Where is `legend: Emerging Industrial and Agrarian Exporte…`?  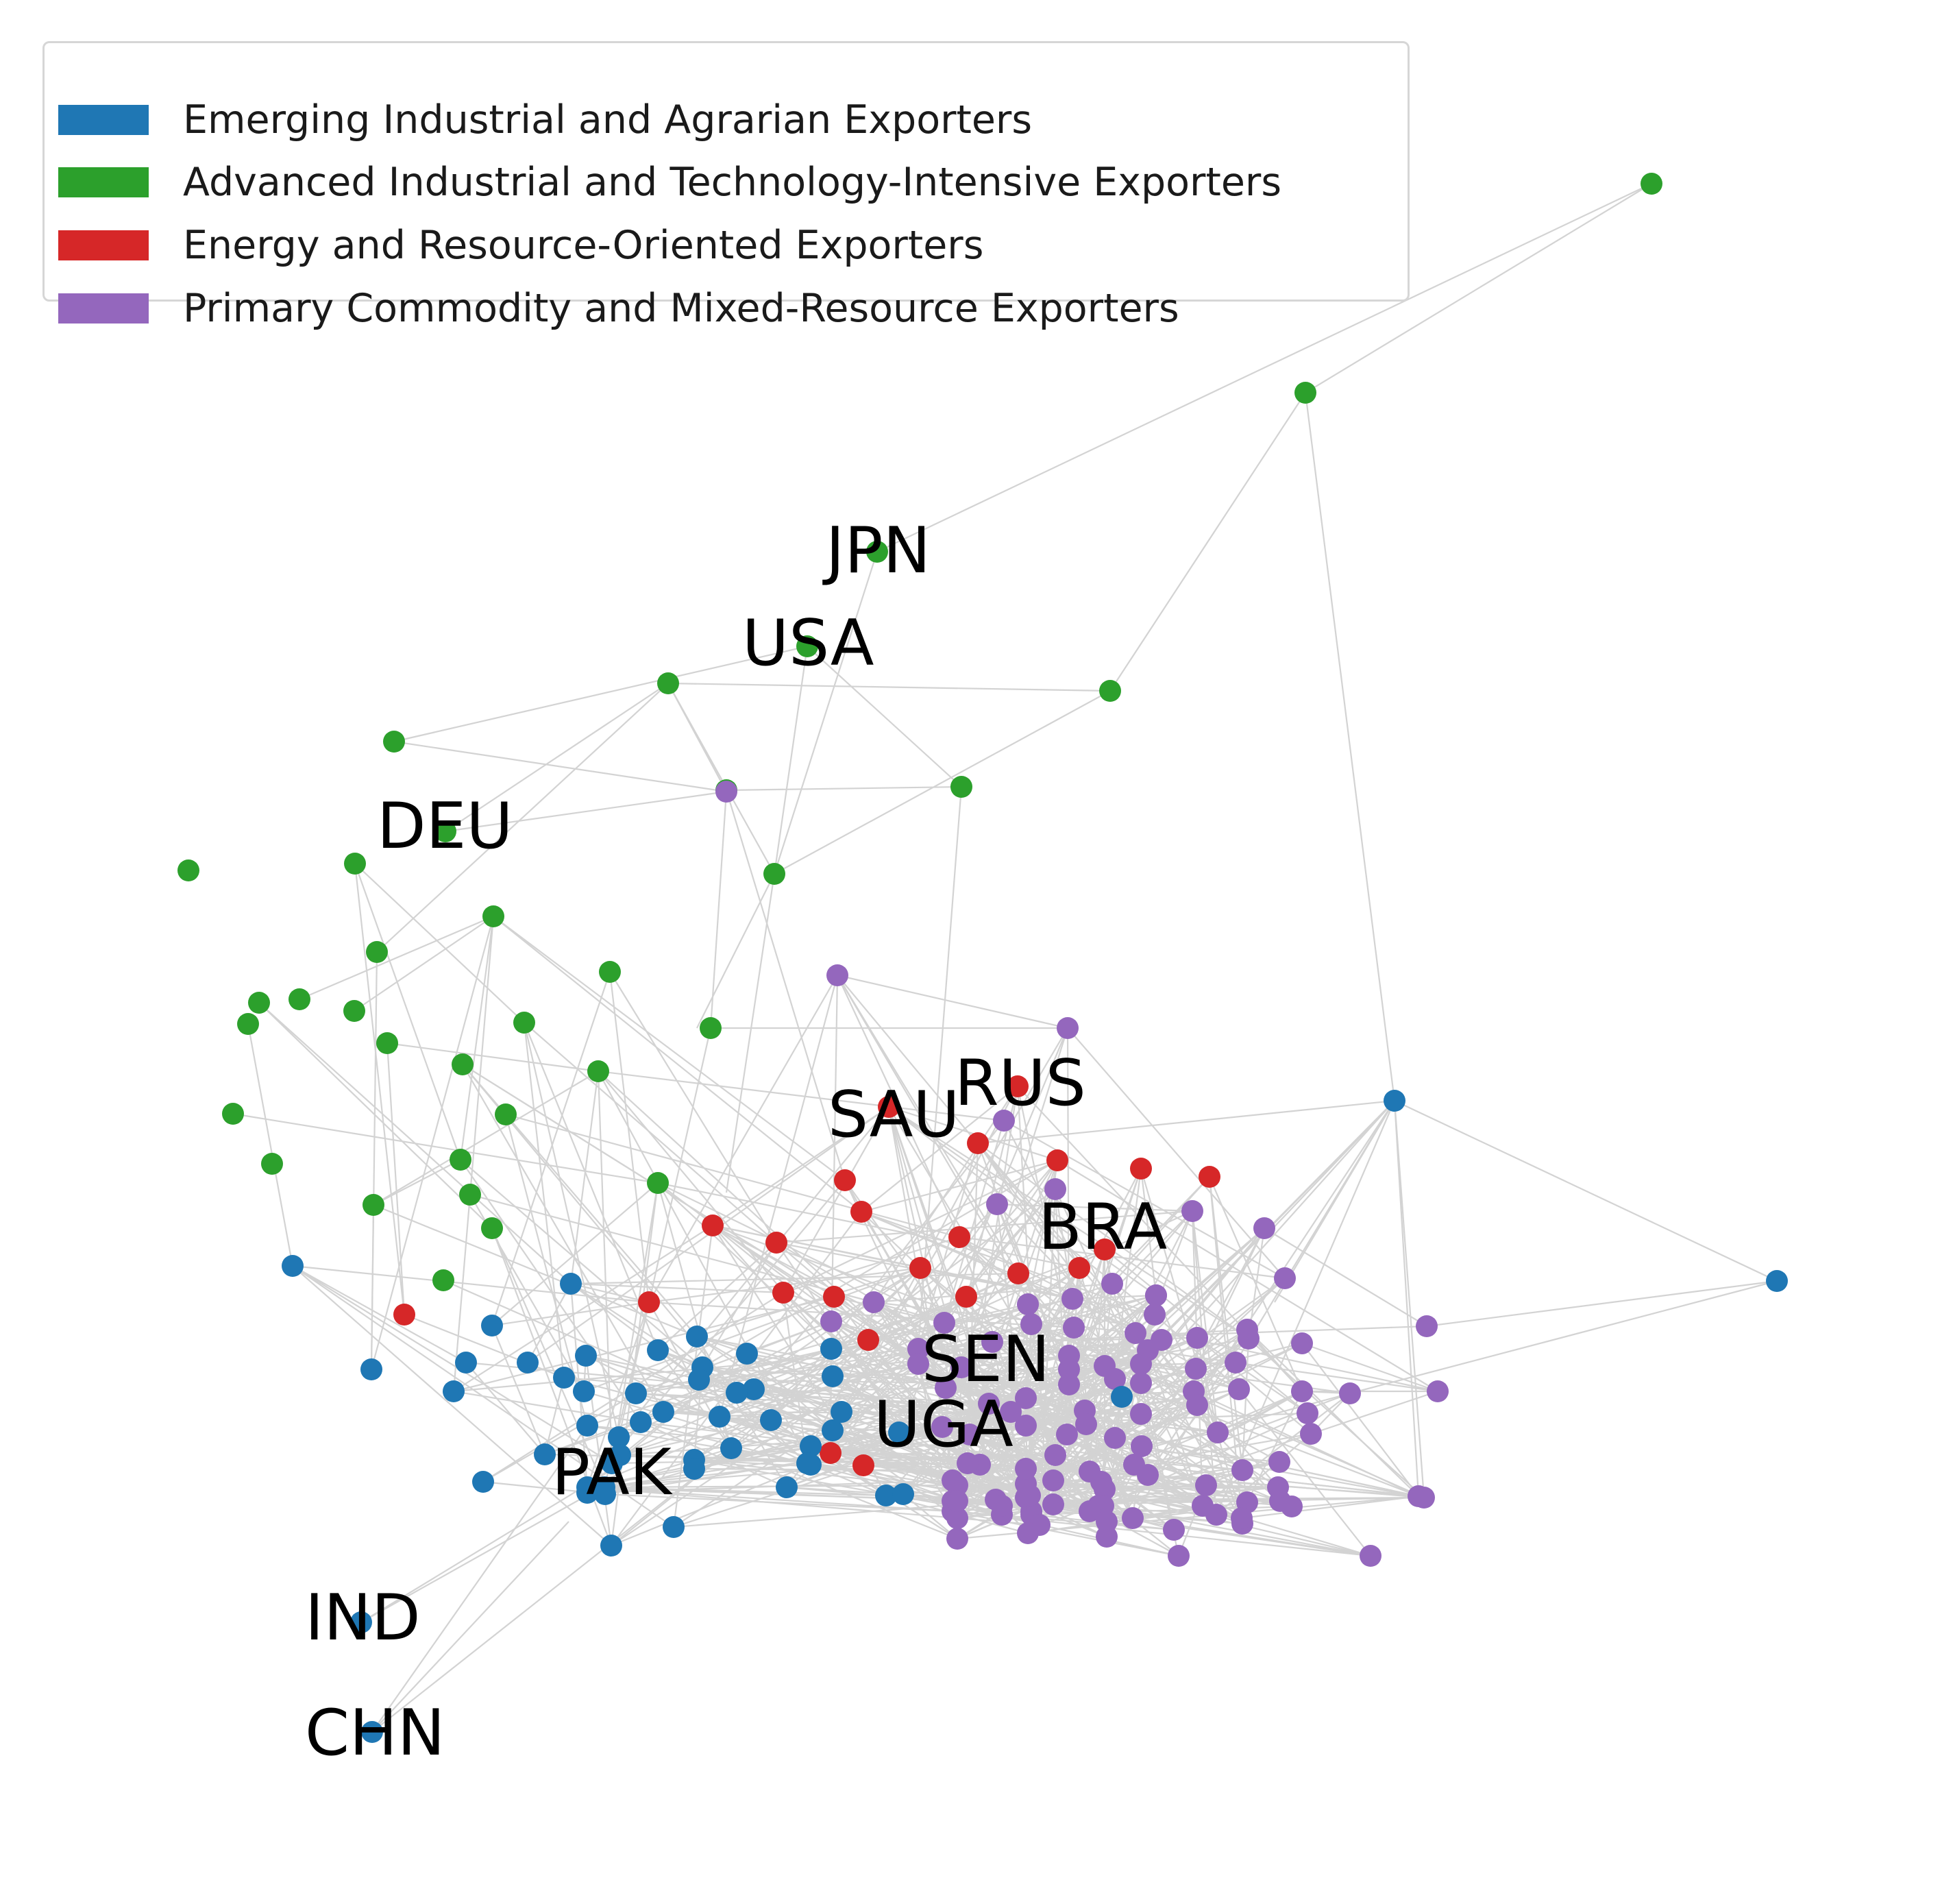
legend: Emerging Industrial and Agrarian Exporte… is located at coordinates (726, 186).